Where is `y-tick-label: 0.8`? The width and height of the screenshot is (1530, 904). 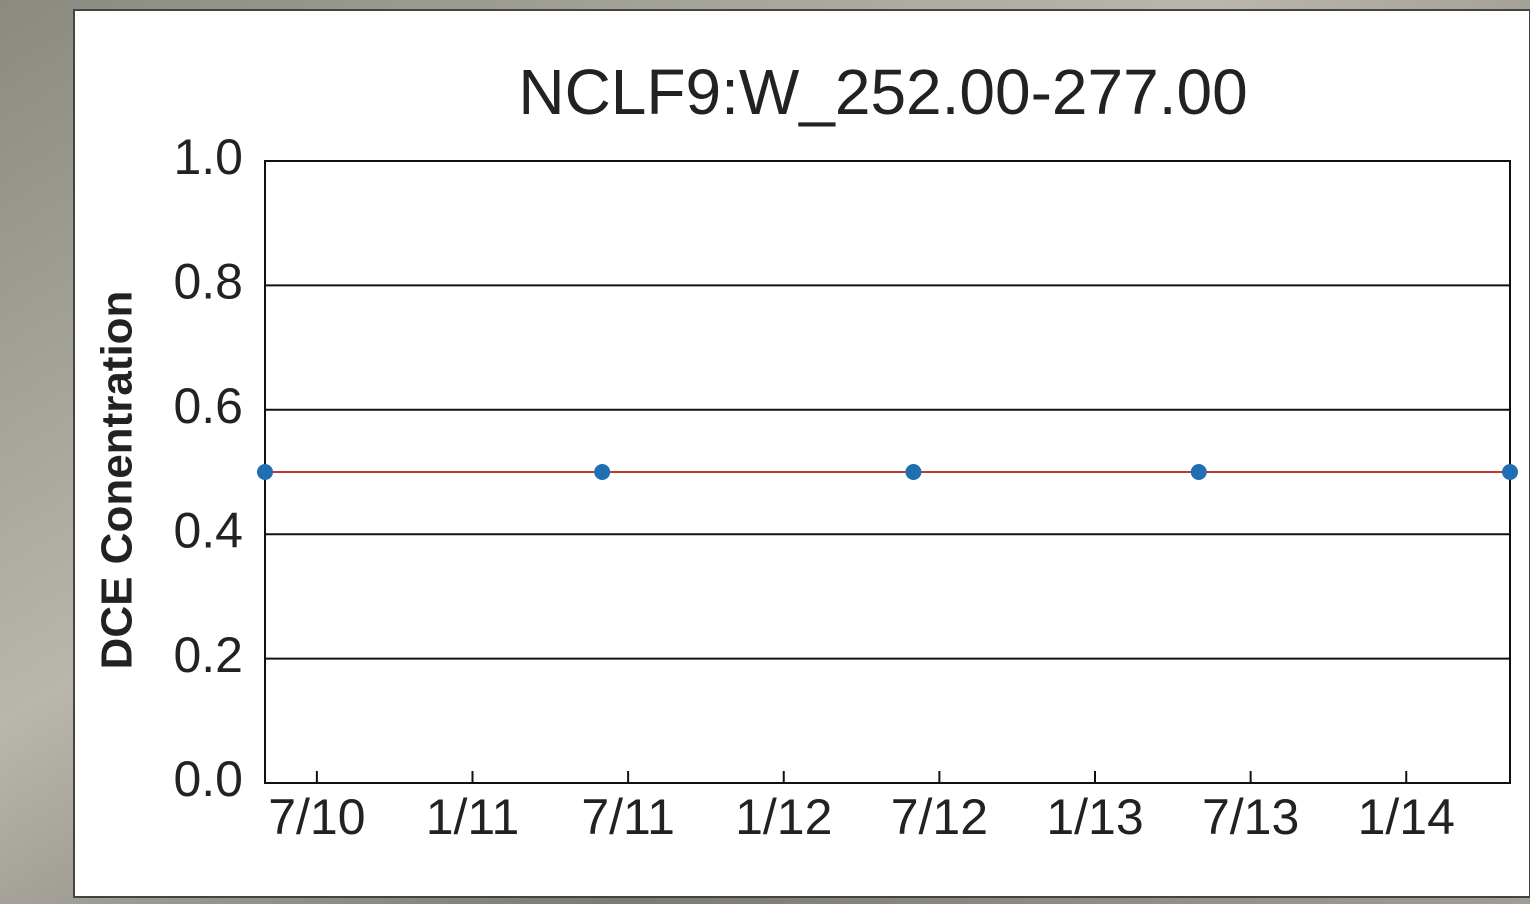 y-tick-label: 0.8 is located at coordinates (208, 282).